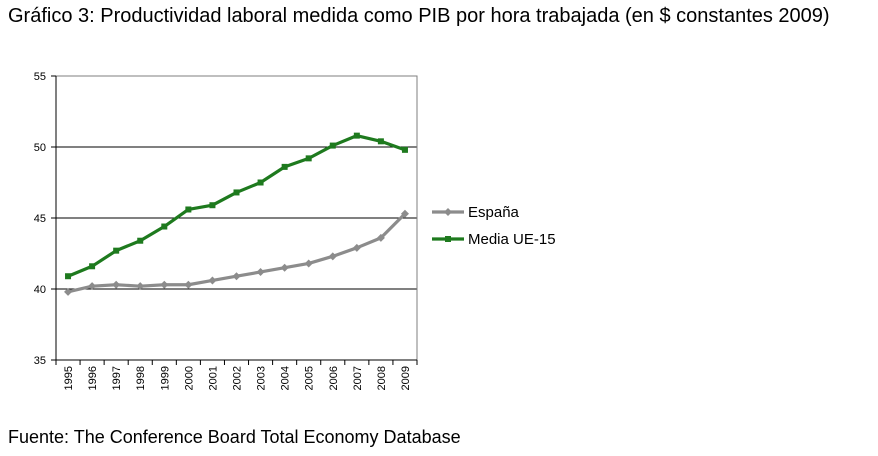 This screenshot has width=878, height=456. Describe the element at coordinates (40, 148) in the screenshot. I see `y-tick-label: 50` at that location.